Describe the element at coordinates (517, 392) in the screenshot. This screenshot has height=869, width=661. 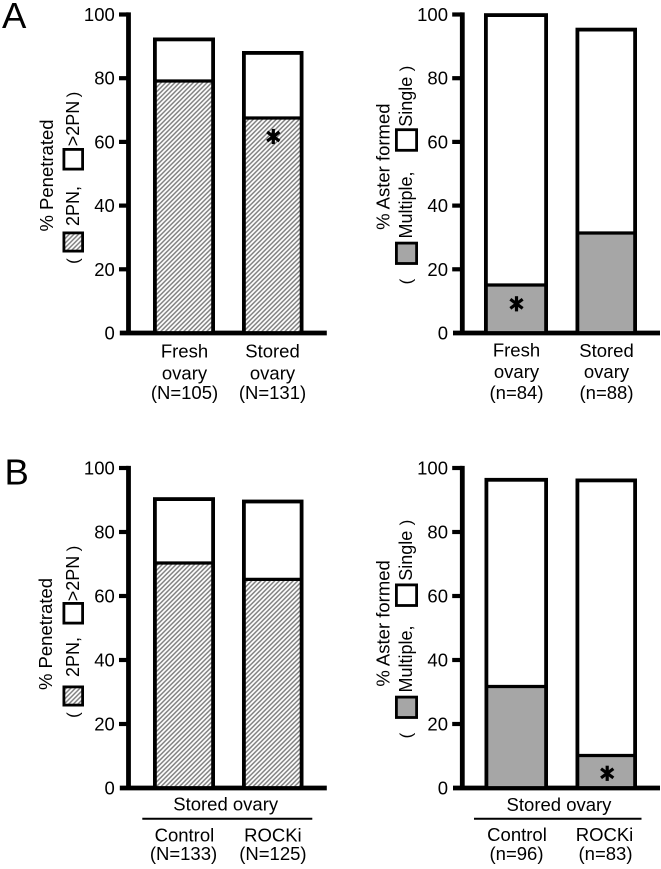
I see `svg-text: (n=84)` at that location.